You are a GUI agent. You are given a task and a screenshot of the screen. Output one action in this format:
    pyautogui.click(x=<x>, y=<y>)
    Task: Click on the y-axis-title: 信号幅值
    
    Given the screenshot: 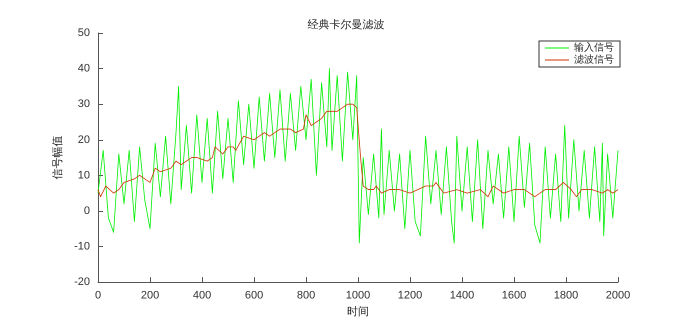 What is the action you would take?
    pyautogui.click(x=57, y=158)
    